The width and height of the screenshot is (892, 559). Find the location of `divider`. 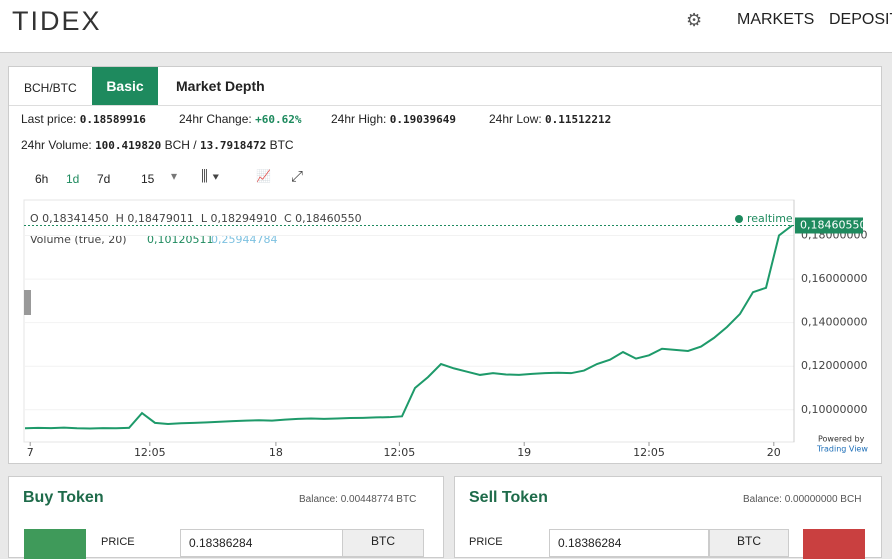

divider is located at coordinates (445, 105).